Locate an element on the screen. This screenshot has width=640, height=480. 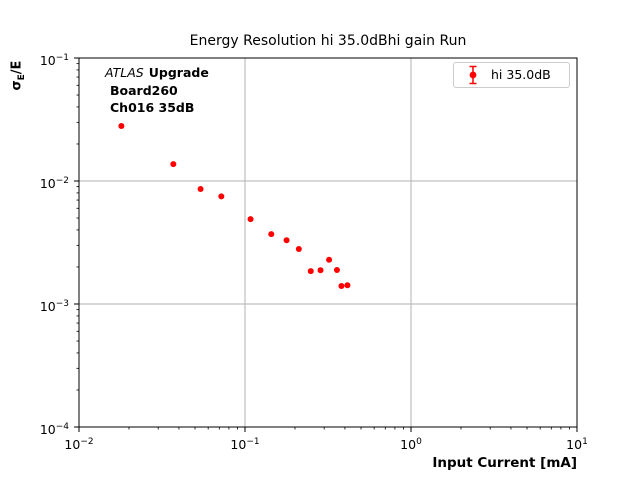
y-tick-label: 10⁻¹ is located at coordinates (54, 61).